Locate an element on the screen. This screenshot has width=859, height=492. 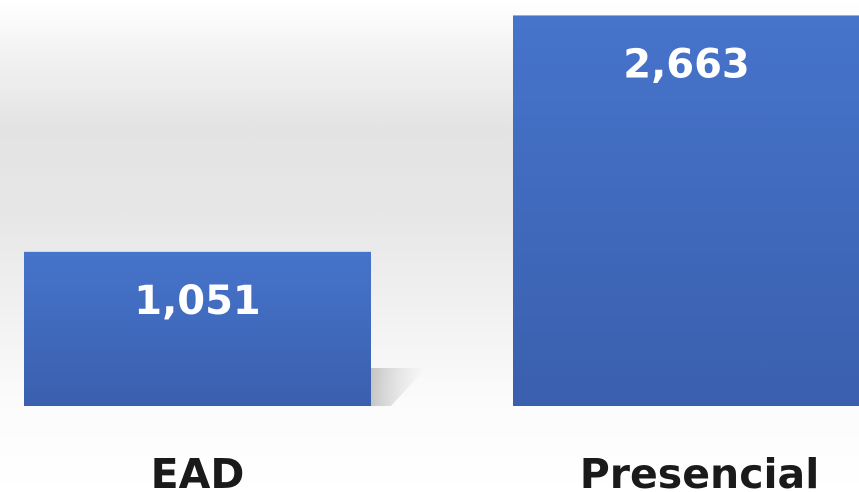
data-label-ead: 1,051 is located at coordinates (197, 301).